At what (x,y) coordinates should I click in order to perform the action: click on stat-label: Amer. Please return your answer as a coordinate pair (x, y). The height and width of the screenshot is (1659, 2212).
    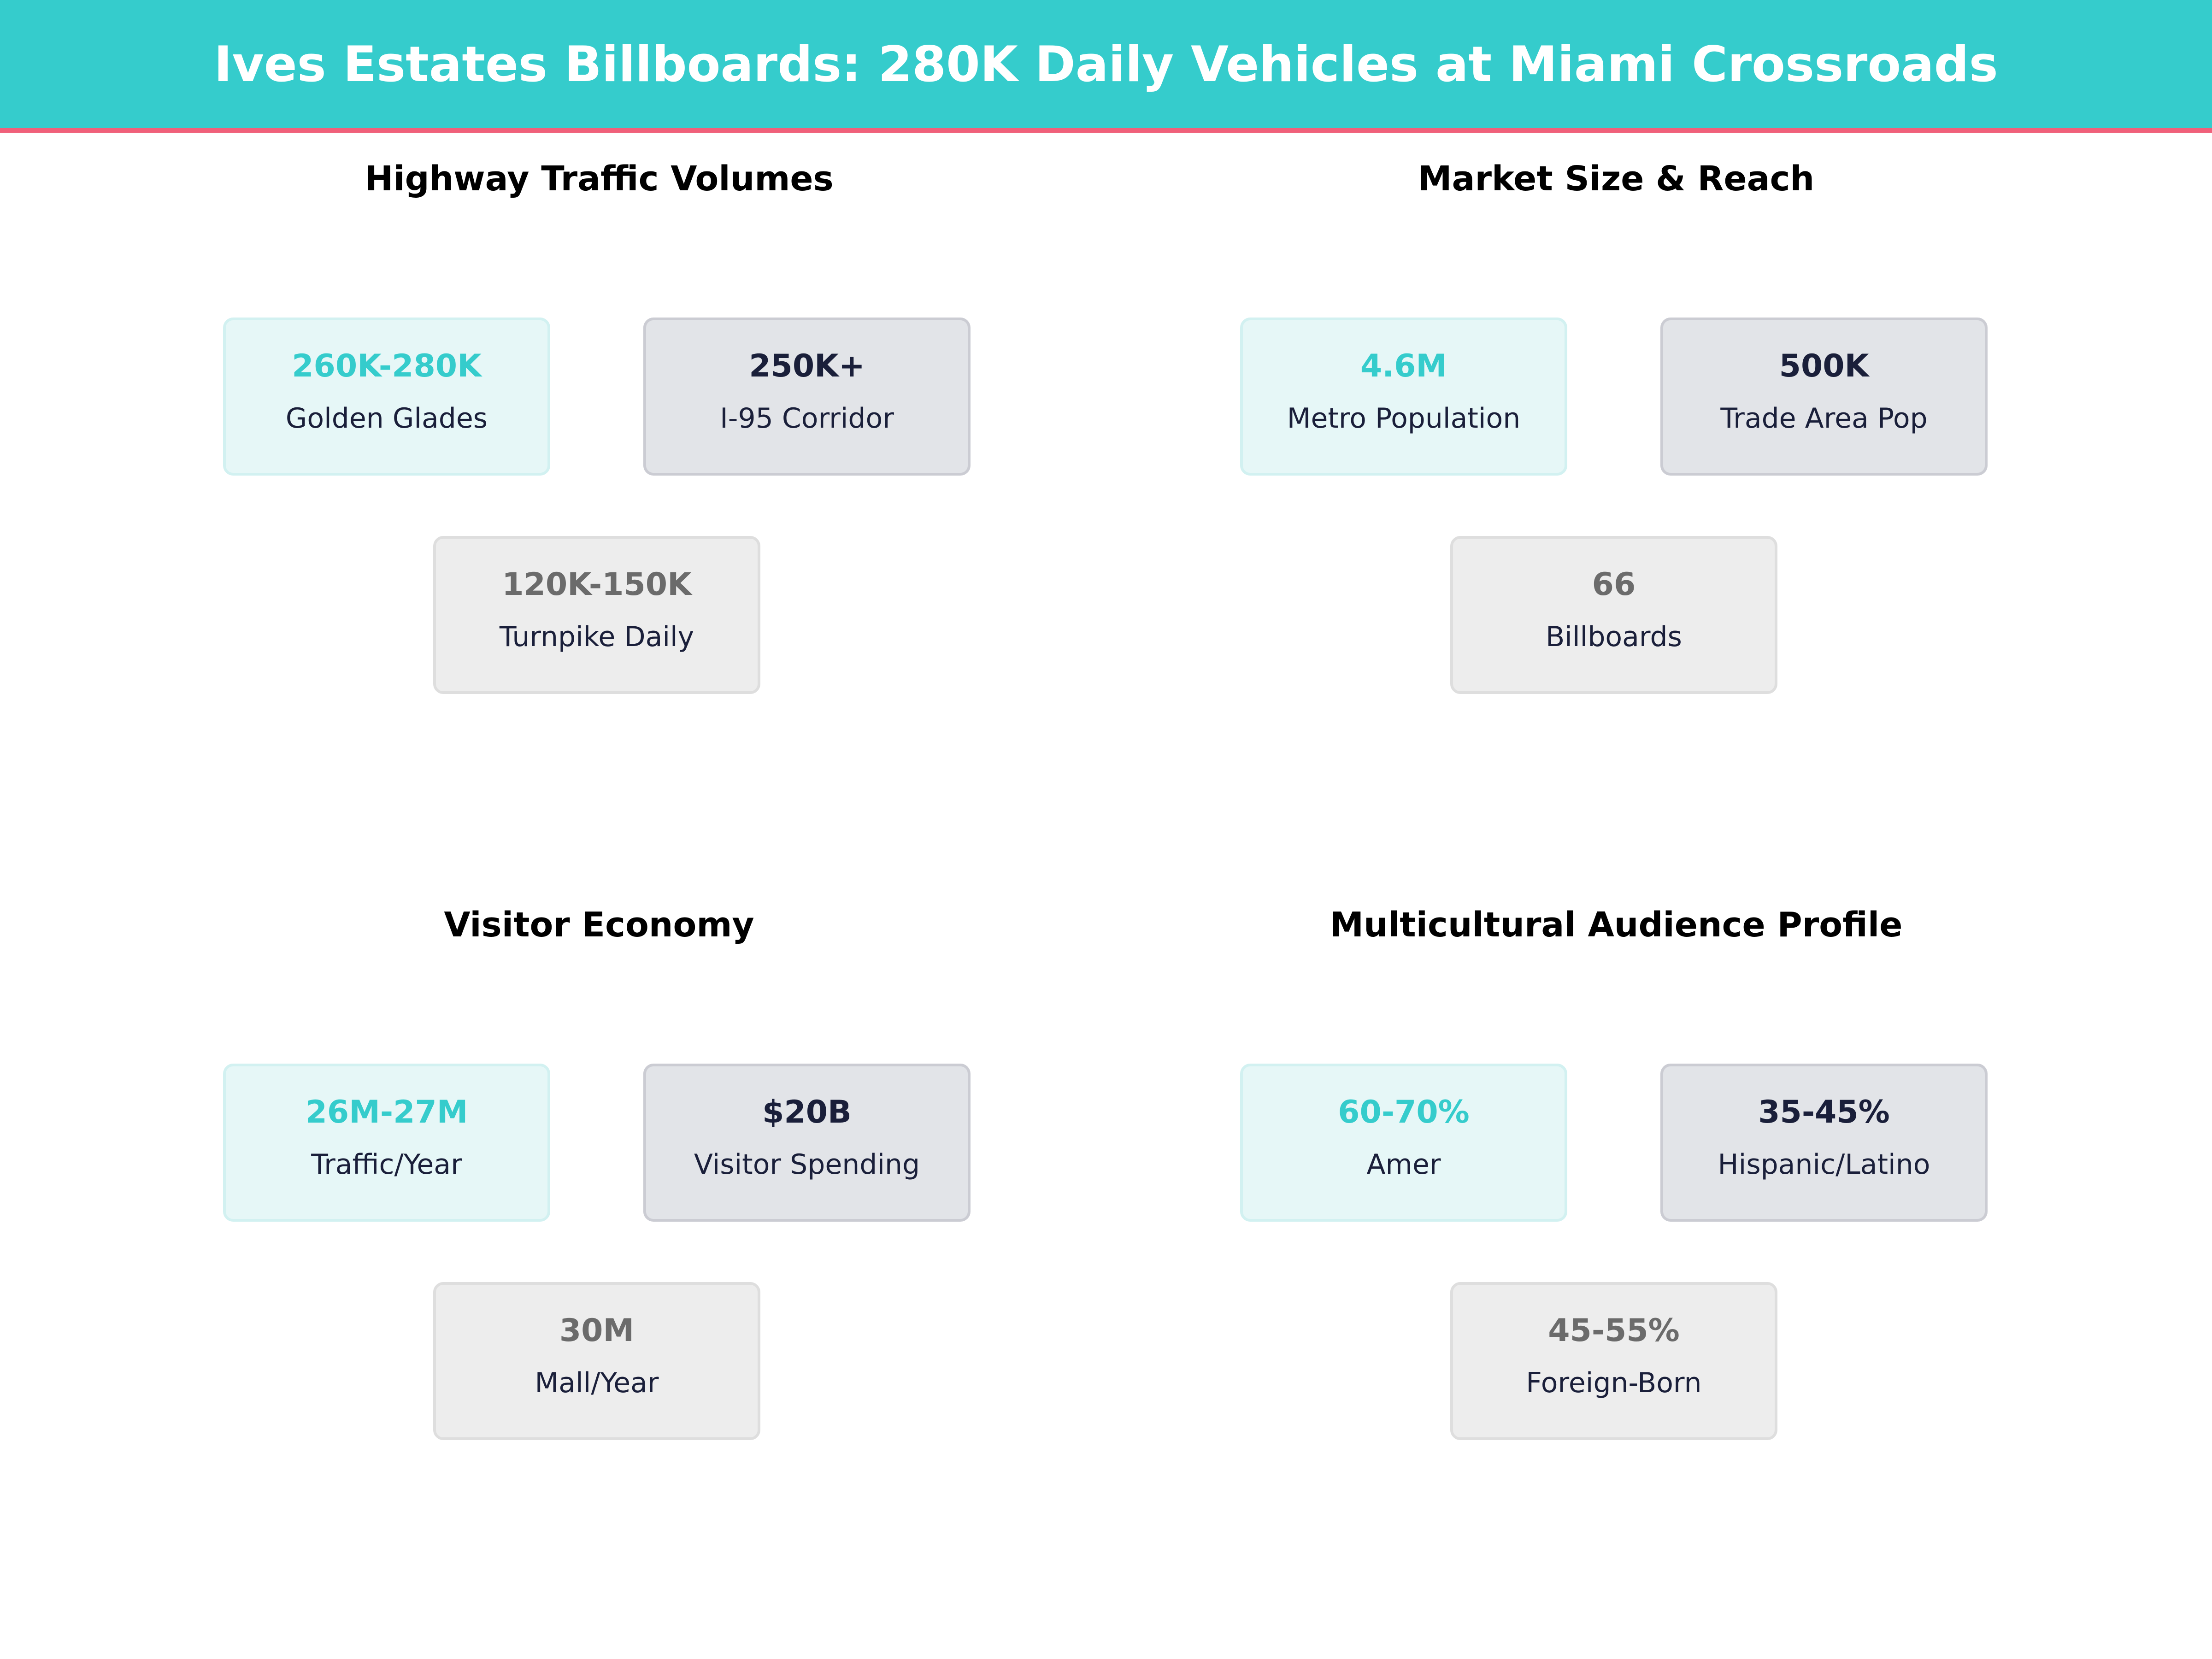
    Looking at the image, I should click on (1403, 1164).